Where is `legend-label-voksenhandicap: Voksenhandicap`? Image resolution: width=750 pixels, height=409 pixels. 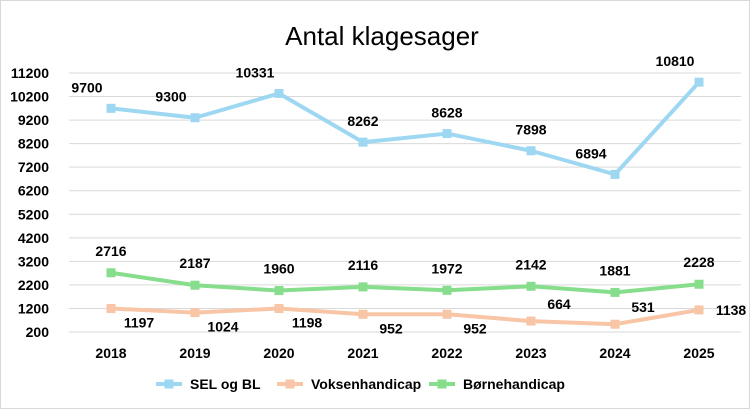
legend-label-voksenhandicap: Voksenhandicap is located at coordinates (366, 384).